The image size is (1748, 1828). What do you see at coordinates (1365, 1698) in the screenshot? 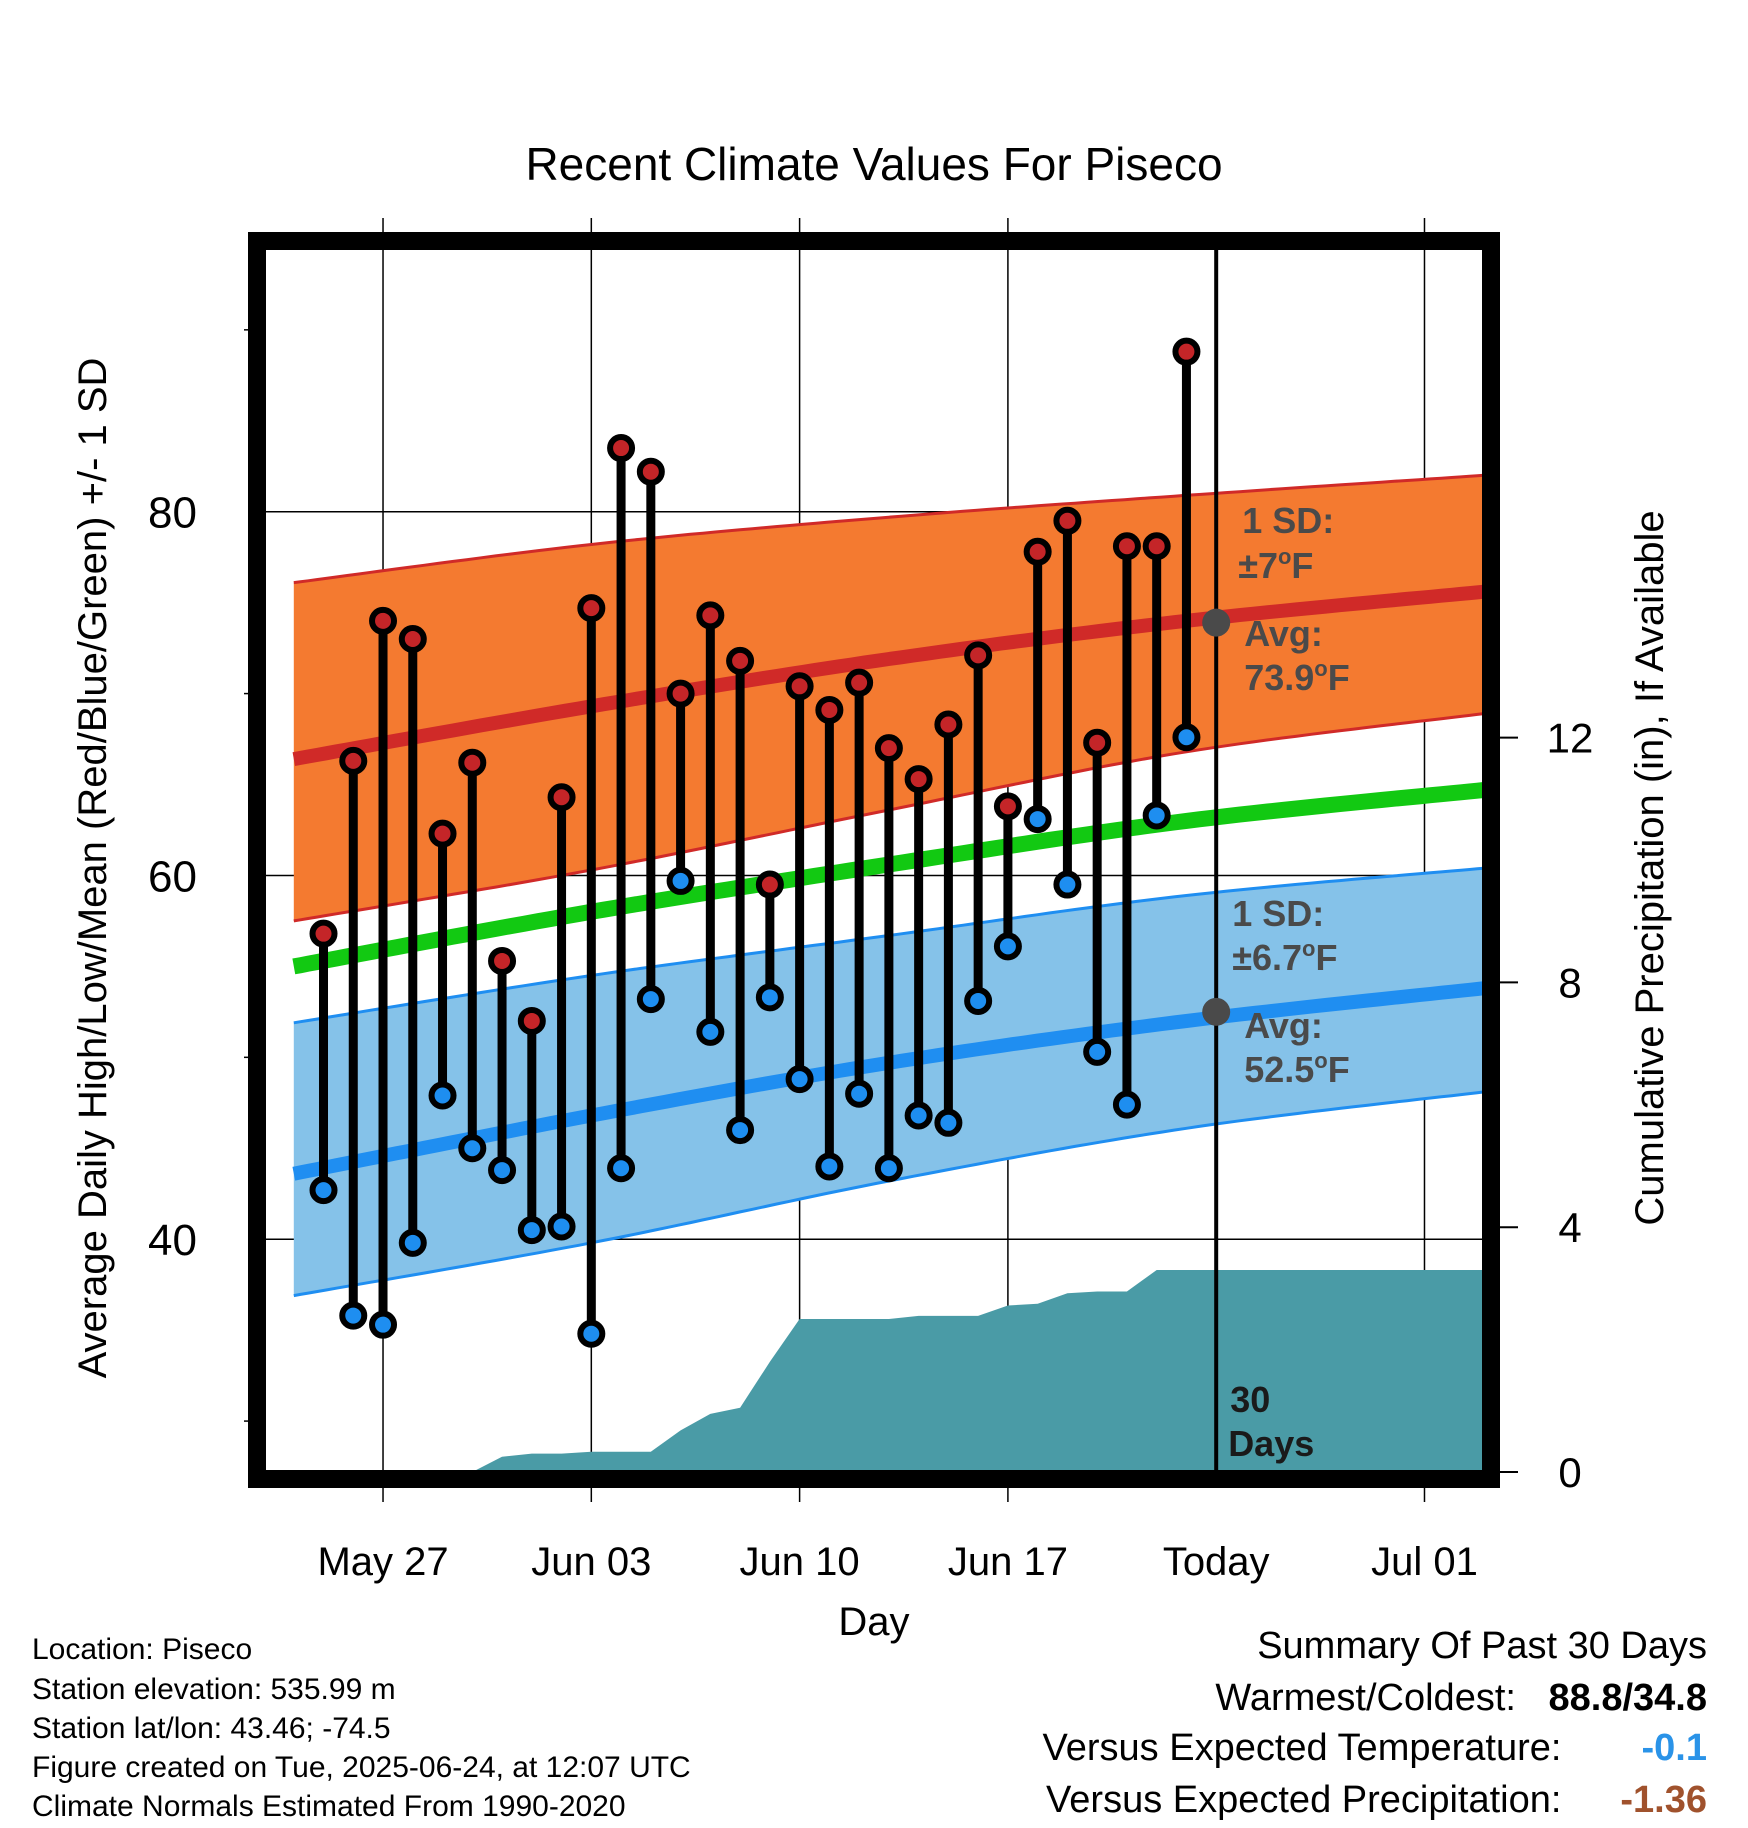
I see `warmest-label: Warmest/Coldest:` at bounding box center [1365, 1698].